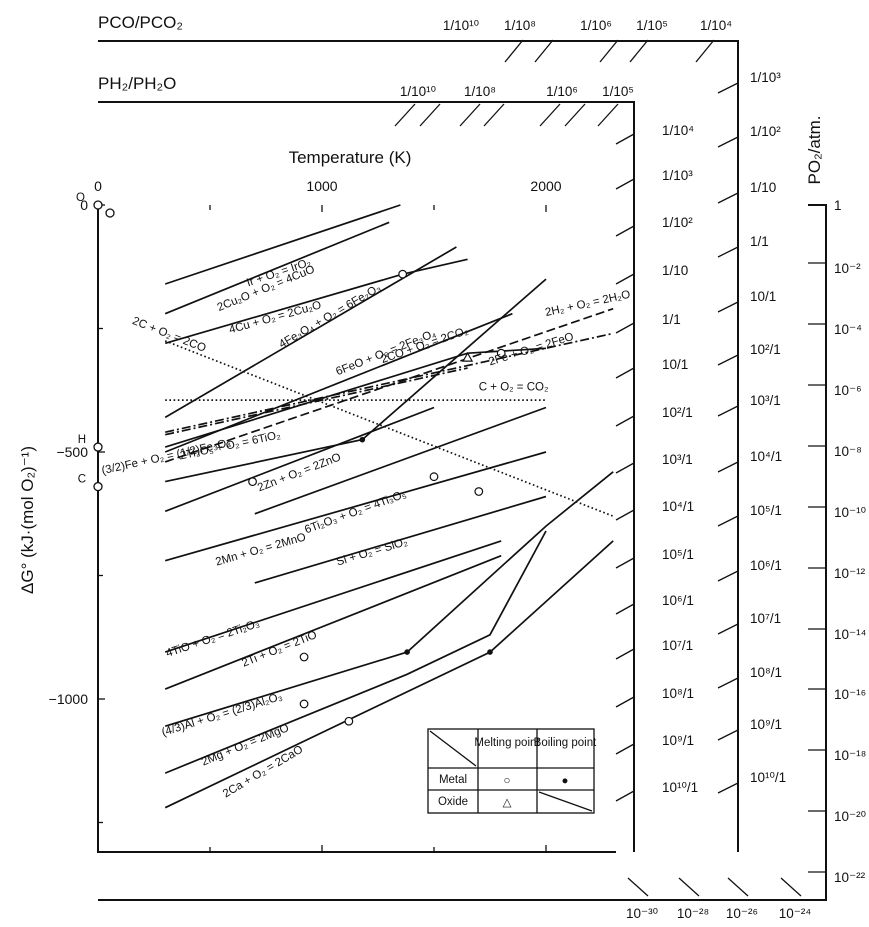  What do you see at coordinates (507, 781) in the screenshot?
I see `legend-metal-melting: ○` at bounding box center [507, 781].